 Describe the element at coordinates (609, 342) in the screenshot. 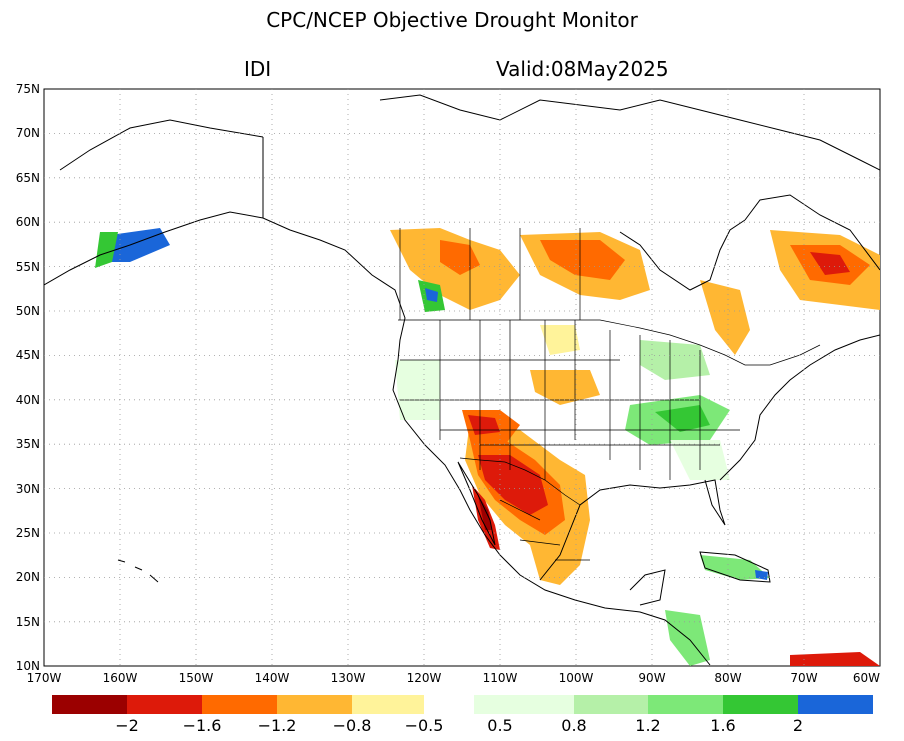

I see `us-canada-border` at that location.